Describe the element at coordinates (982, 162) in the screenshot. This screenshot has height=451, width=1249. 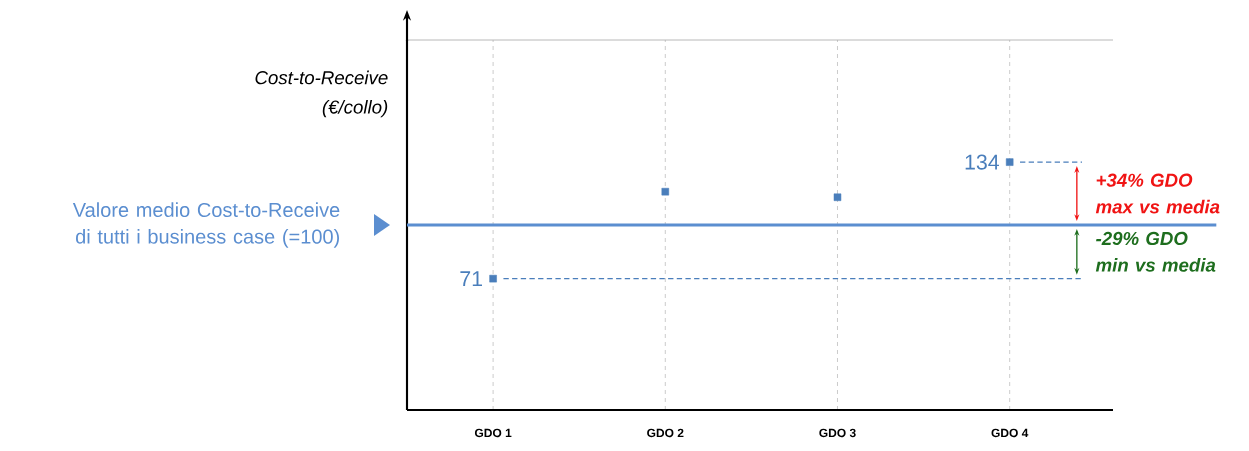
I see `data-label: 134` at that location.